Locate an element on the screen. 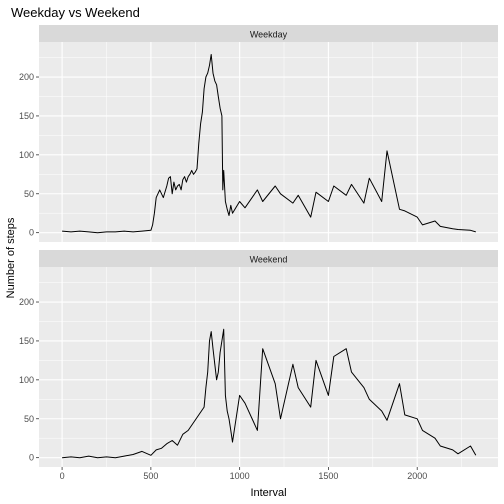 The image size is (504, 504). y-ticks-weekday: 0 50 100 150 200 is located at coordinates (29, 155).